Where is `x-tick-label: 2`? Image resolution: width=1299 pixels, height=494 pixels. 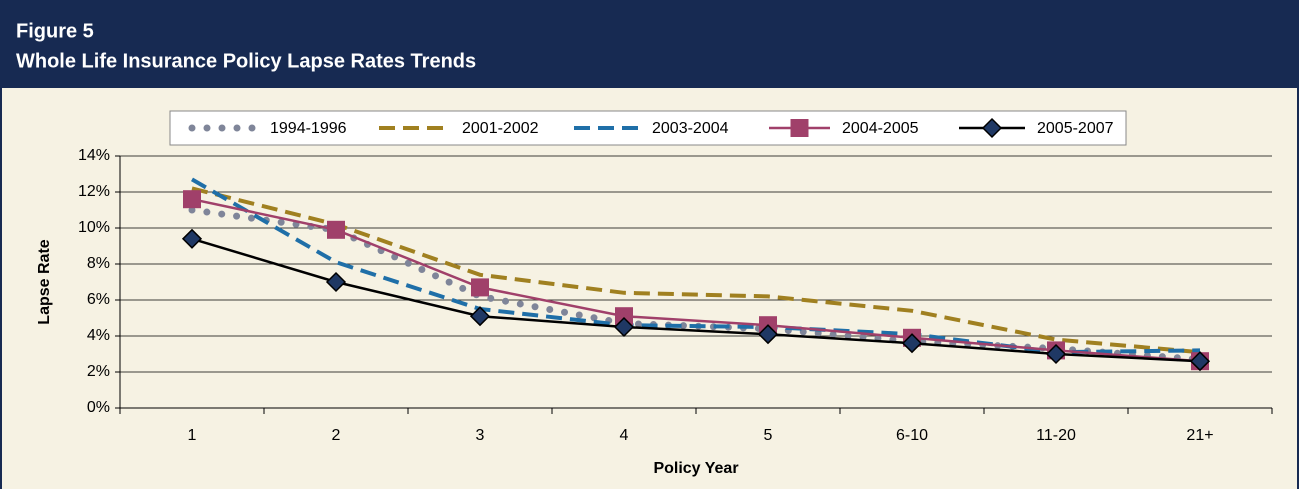 x-tick-label: 2 is located at coordinates (336, 435).